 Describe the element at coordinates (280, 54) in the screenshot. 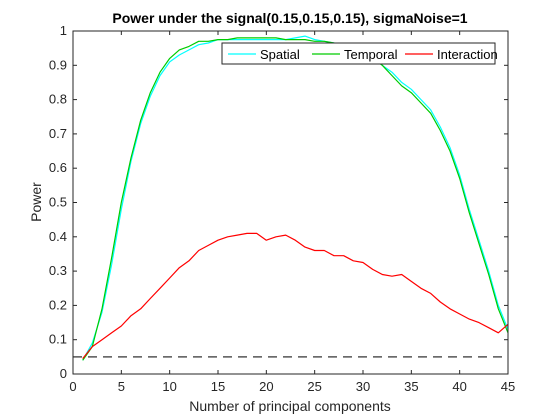

I see `legend-label: Spatial` at that location.